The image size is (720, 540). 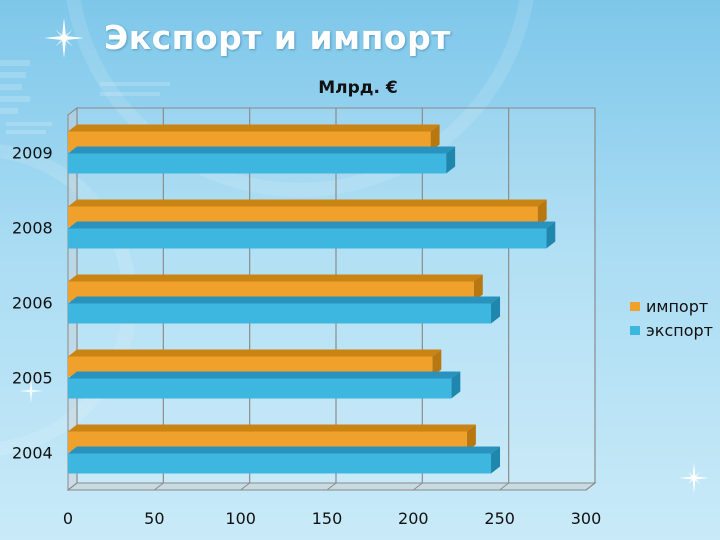 I want to click on x-tick-label: 150, so click(x=327, y=518).